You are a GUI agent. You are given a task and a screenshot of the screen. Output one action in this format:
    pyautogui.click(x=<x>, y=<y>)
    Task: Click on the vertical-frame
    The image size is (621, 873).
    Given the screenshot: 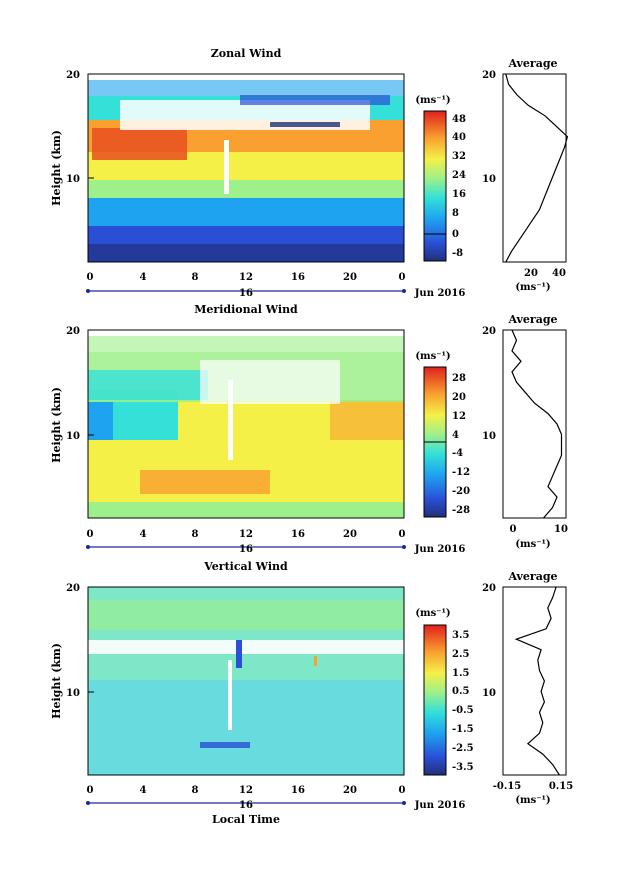 What is the action you would take?
    pyautogui.click(x=246, y=681)
    